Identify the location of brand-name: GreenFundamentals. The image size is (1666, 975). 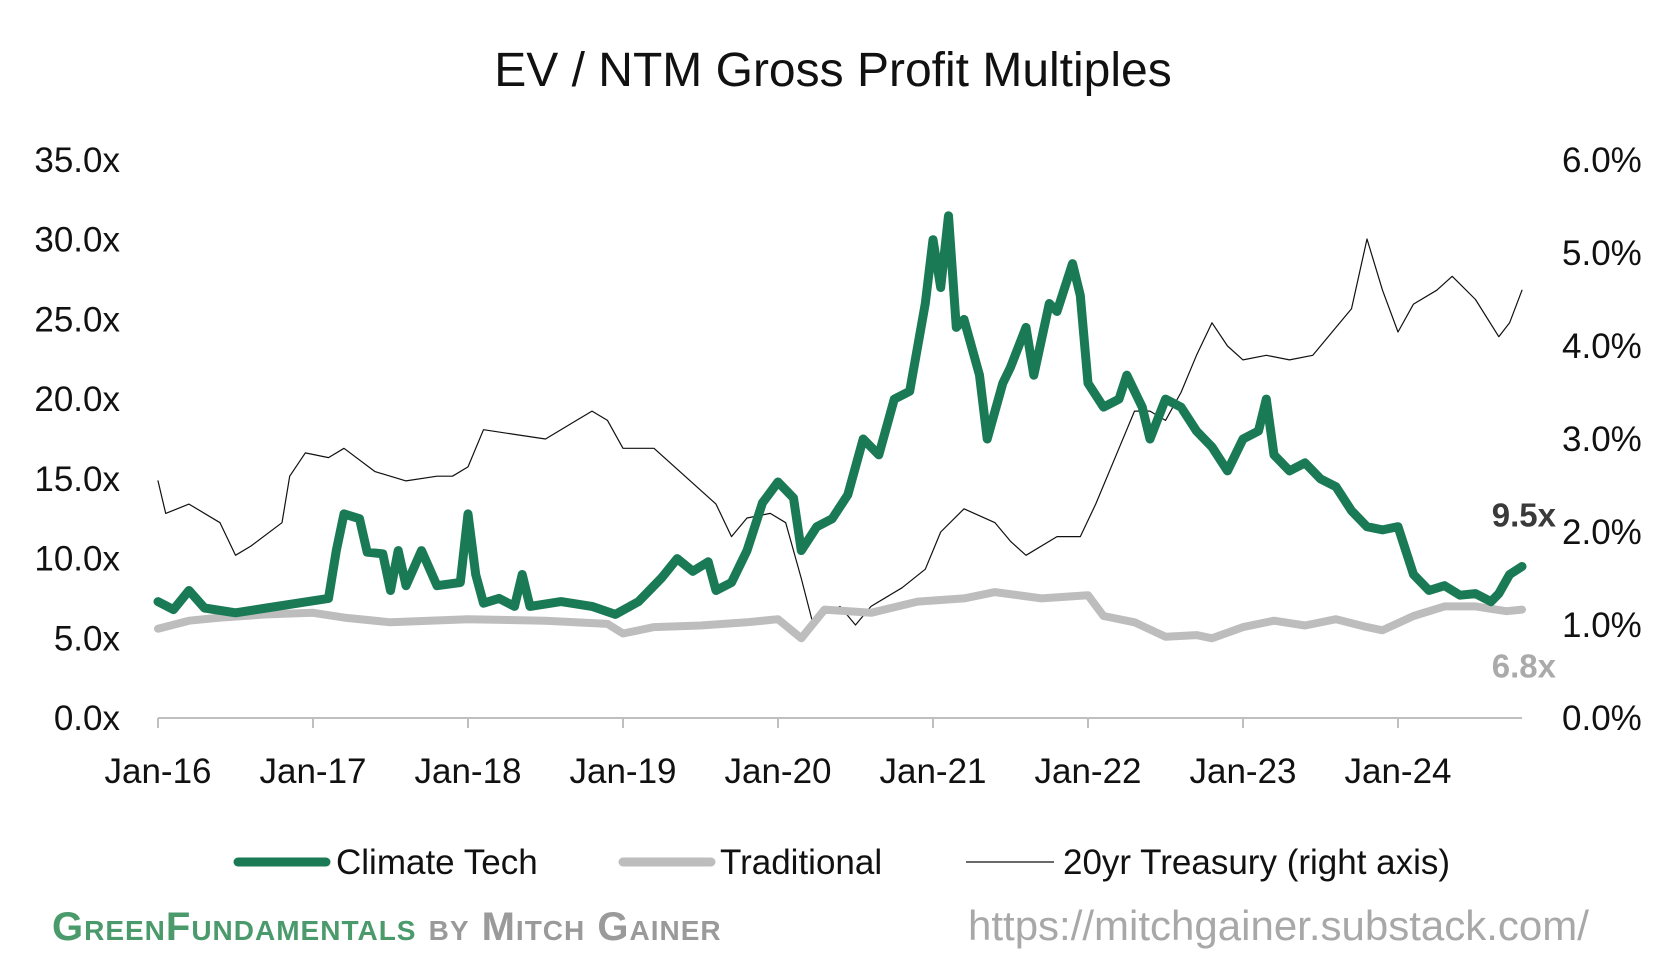
(234, 927).